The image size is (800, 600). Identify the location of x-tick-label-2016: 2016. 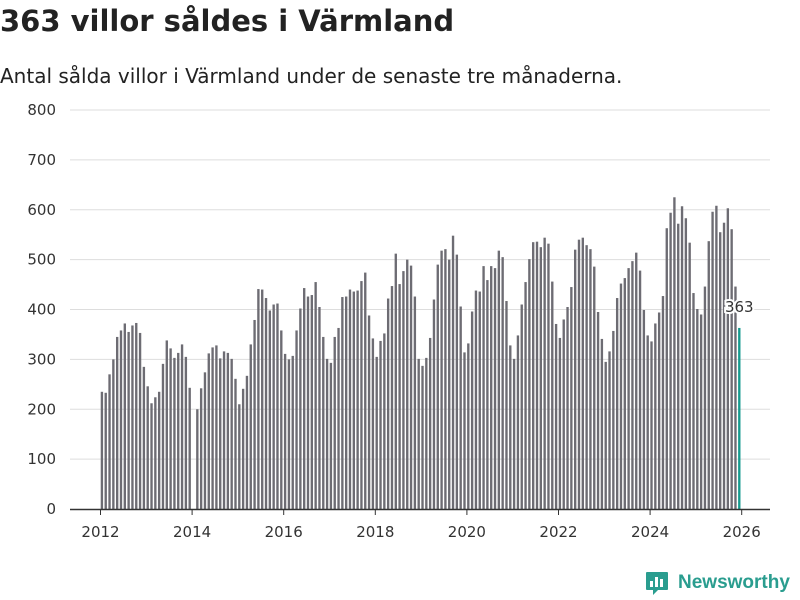
(284, 532).